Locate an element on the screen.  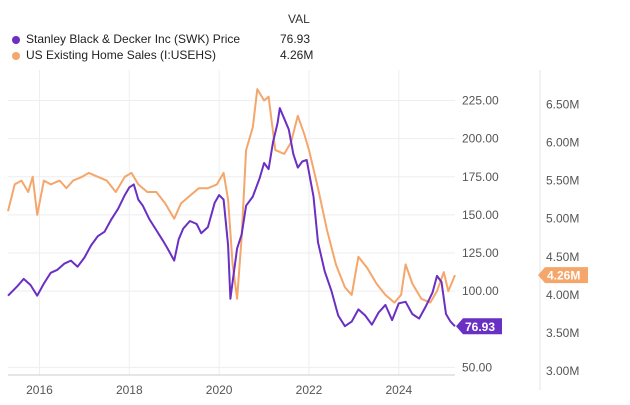
x-tick-label: 2022 is located at coordinates (309, 390).